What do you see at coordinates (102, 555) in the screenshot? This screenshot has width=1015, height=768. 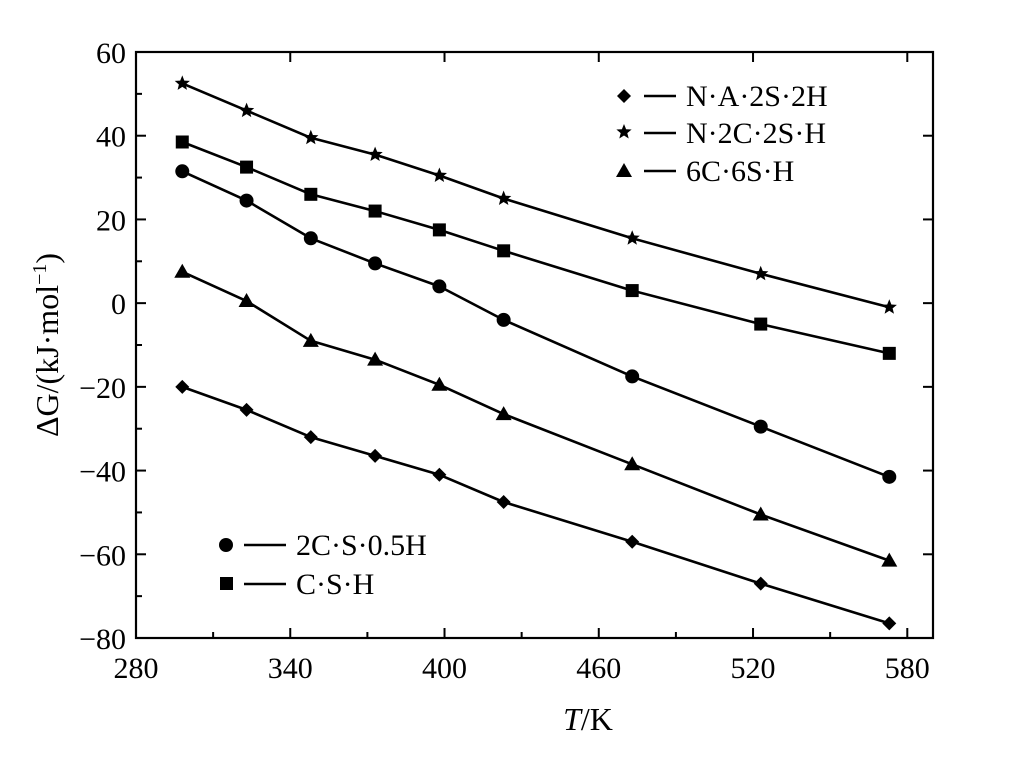 I see `y-tick-label: −60` at bounding box center [102, 555].